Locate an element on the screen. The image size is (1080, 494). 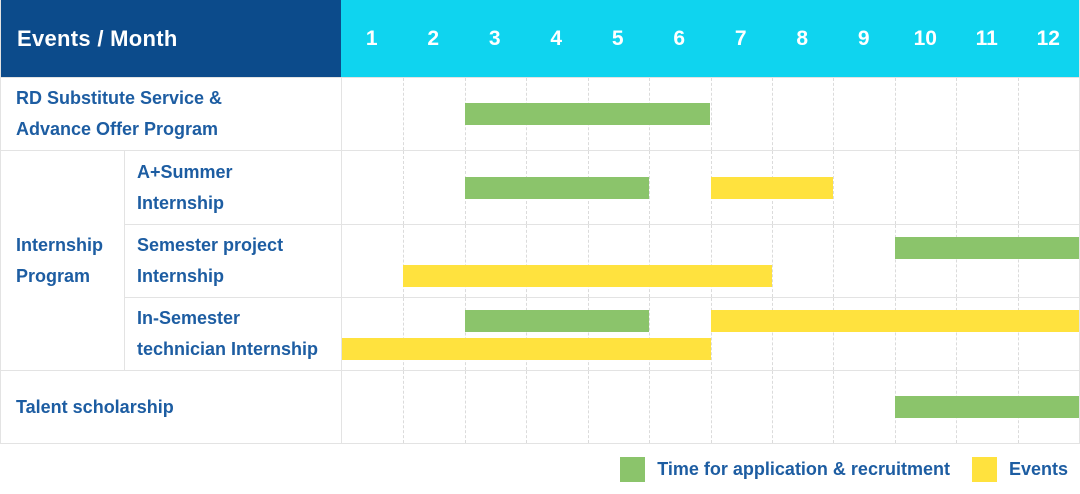
row-label-line: Program is located at coordinates (53, 275).